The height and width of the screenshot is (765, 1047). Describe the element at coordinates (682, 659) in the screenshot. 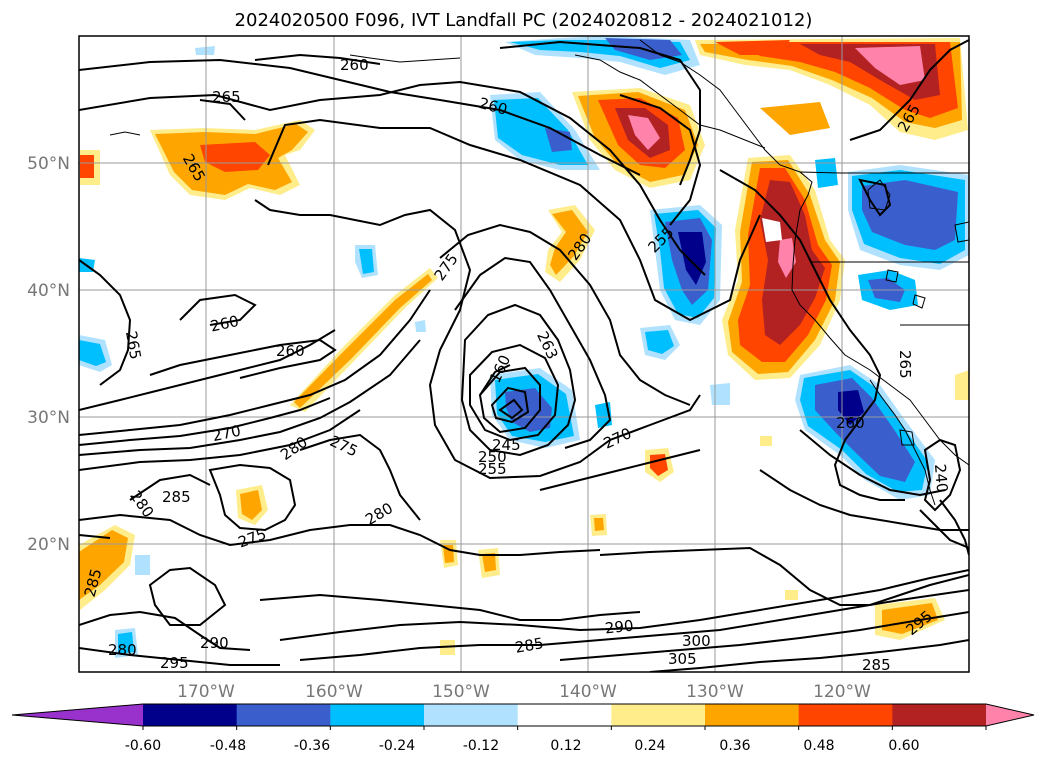

I see `contour-label: 305` at that location.